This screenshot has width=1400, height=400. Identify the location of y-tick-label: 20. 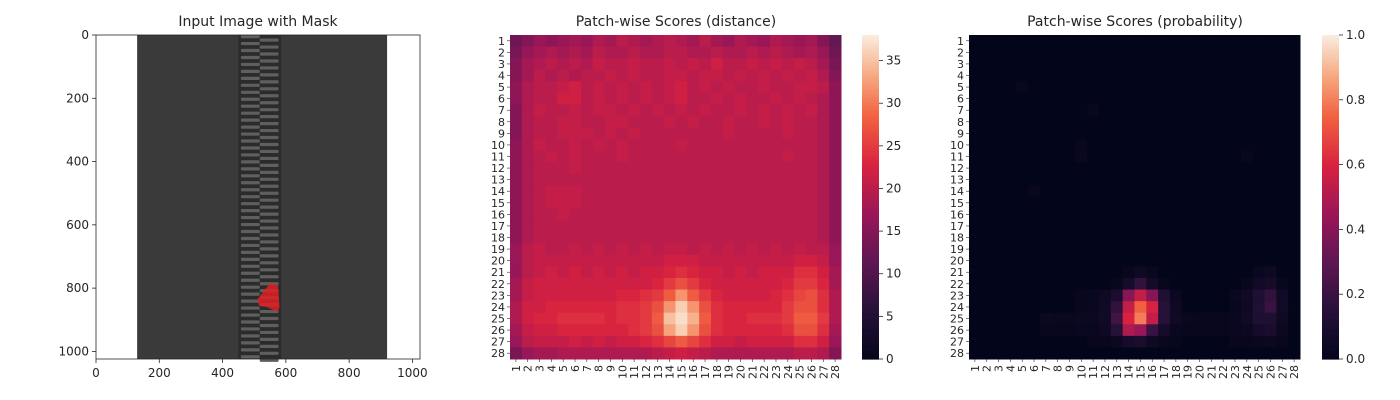
(957, 261).